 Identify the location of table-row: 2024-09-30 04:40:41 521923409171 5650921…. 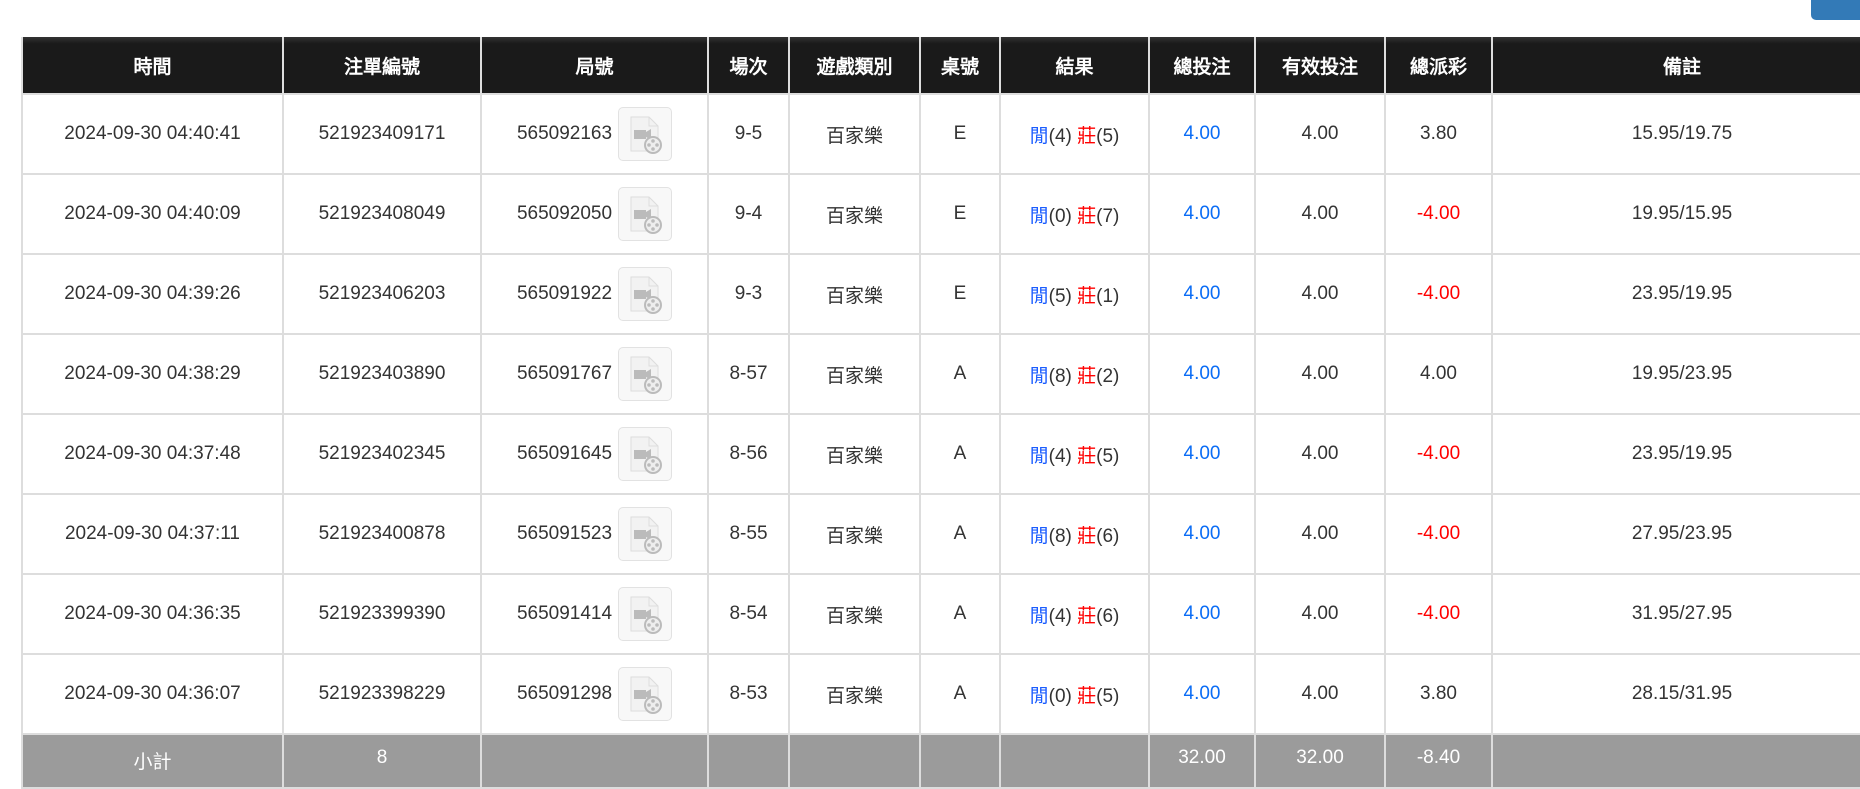
(940, 134).